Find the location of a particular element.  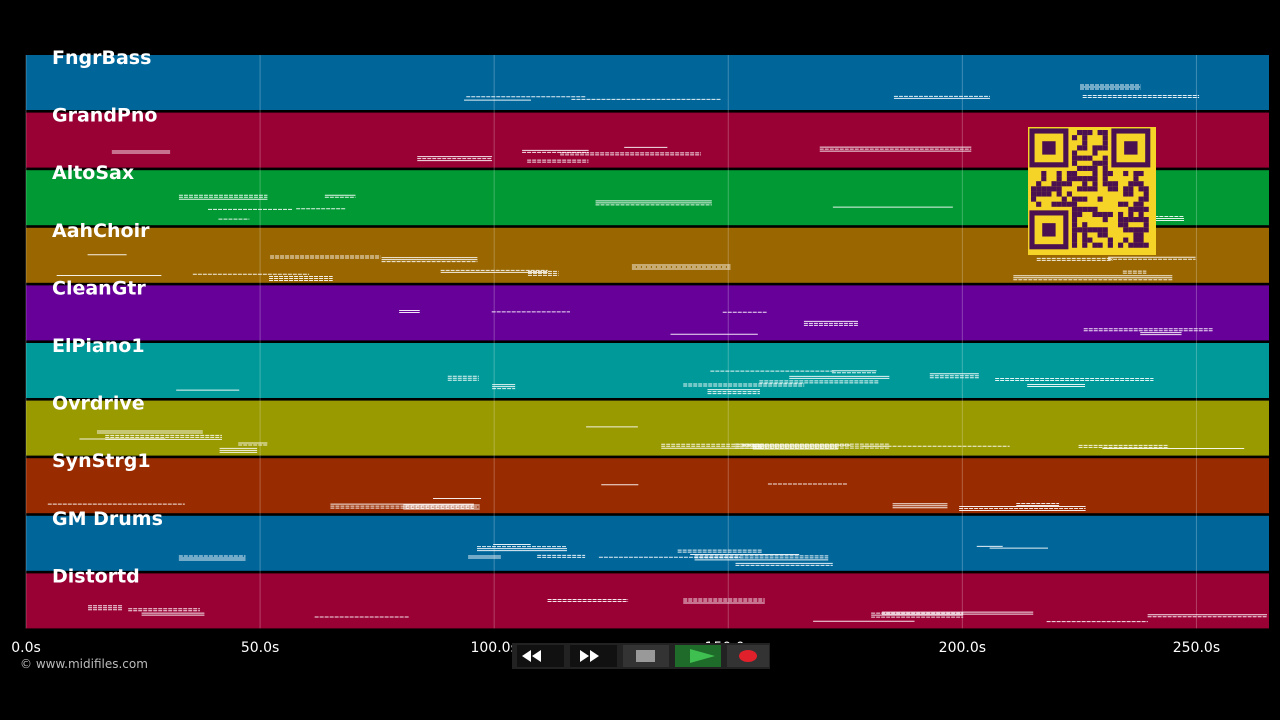

stop-icon is located at coordinates (645, 656).